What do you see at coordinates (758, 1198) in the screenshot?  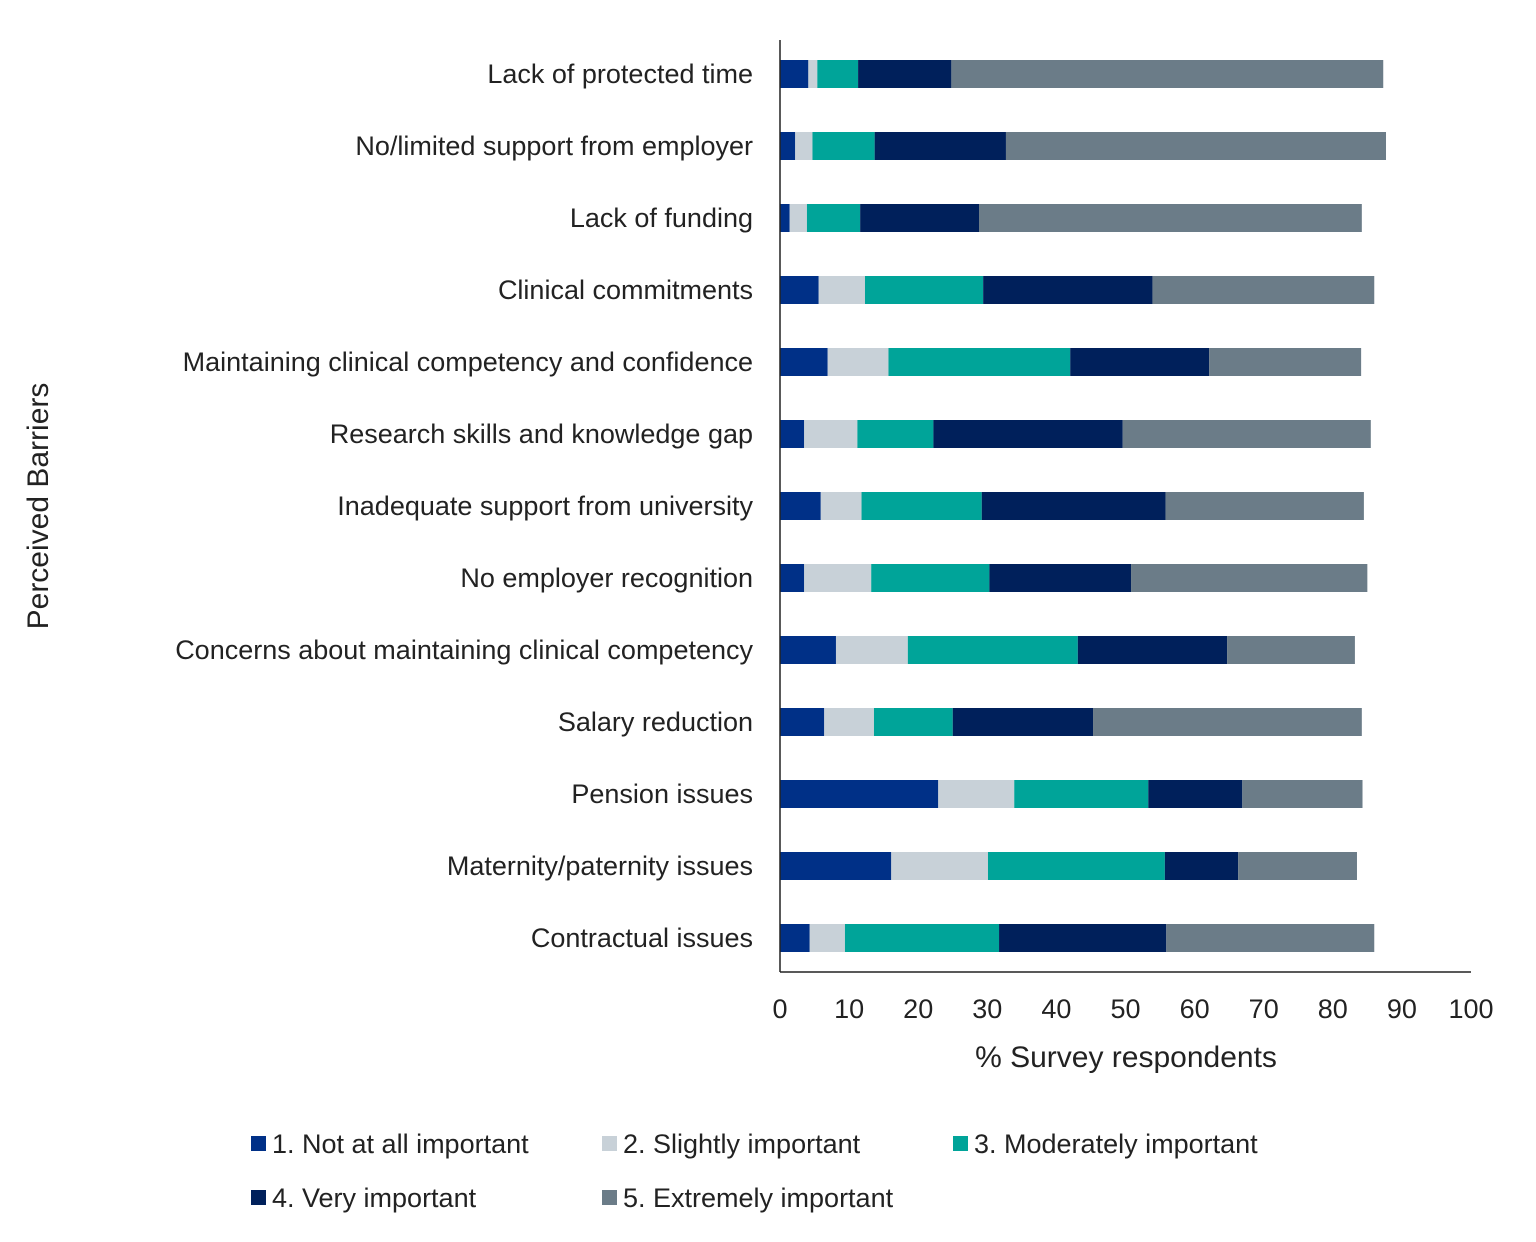 I see `legend-label: 5. Extremely important` at bounding box center [758, 1198].